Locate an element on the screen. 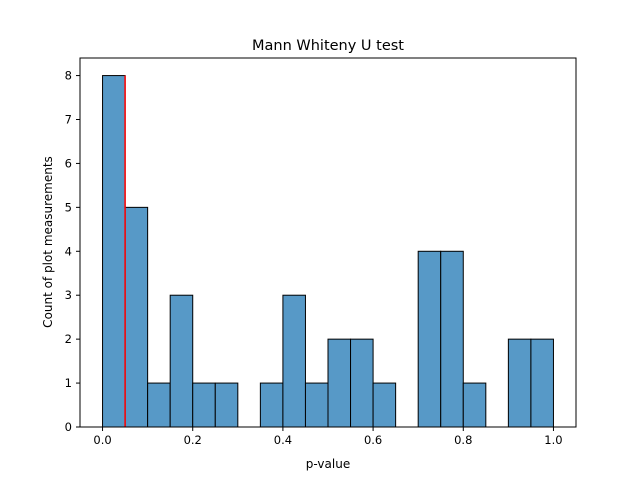 Image resolution: width=640 pixels, height=484 pixels. y-tick-label: 5 is located at coordinates (68, 207).